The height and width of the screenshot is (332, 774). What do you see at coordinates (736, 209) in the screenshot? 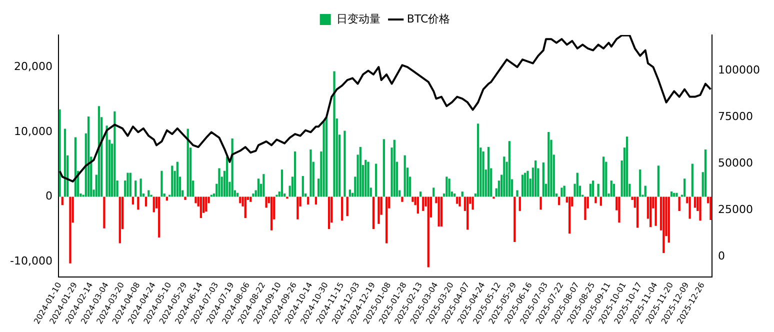
I see `y2-tick-label: 25000` at bounding box center [736, 209].